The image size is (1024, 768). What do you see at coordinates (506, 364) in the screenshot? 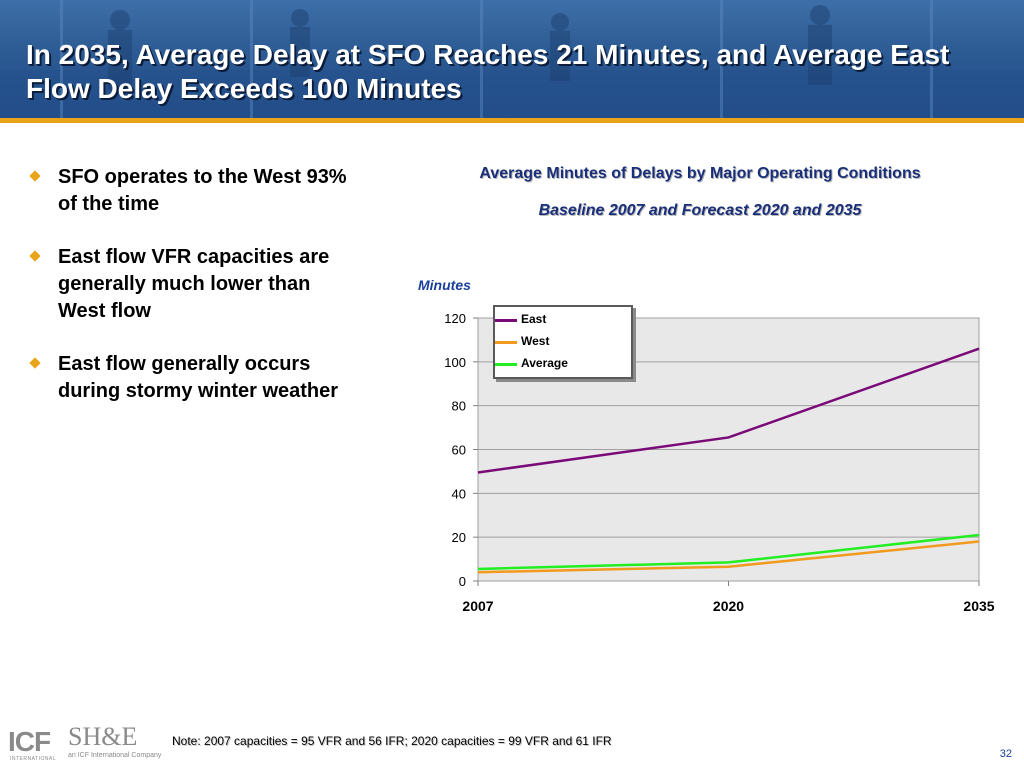
I see `legend-swatch-average` at bounding box center [506, 364].